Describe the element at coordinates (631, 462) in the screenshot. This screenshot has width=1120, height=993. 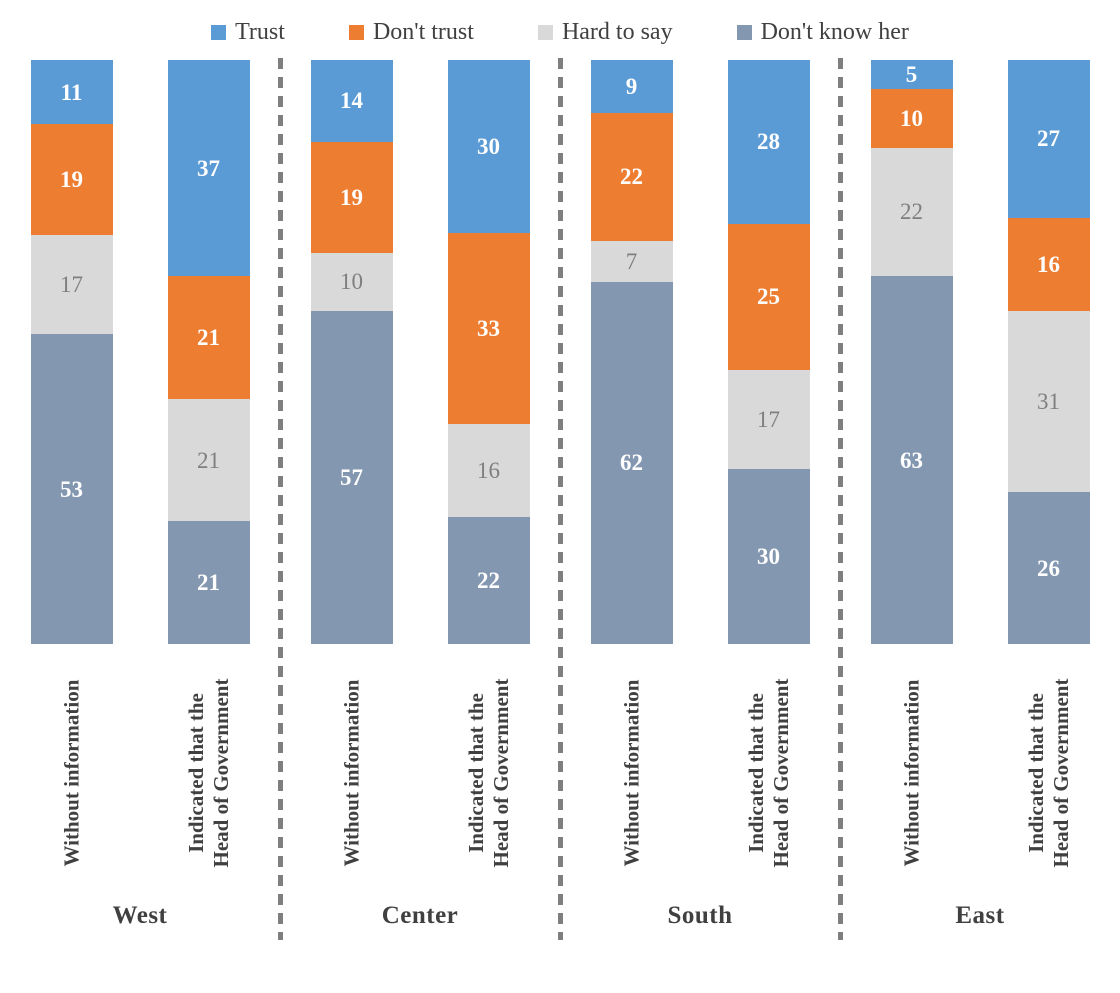
I see `bar-segment-don-t-know-her: 62` at that location.